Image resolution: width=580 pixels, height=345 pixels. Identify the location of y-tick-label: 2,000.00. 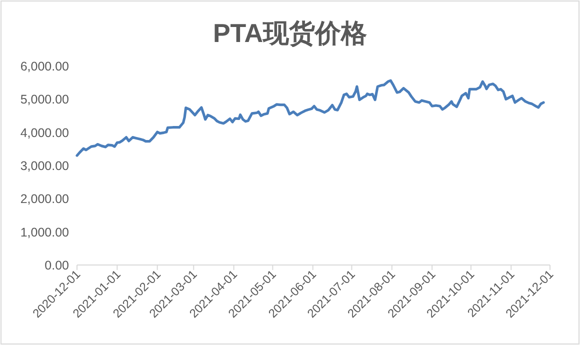
(45, 199).